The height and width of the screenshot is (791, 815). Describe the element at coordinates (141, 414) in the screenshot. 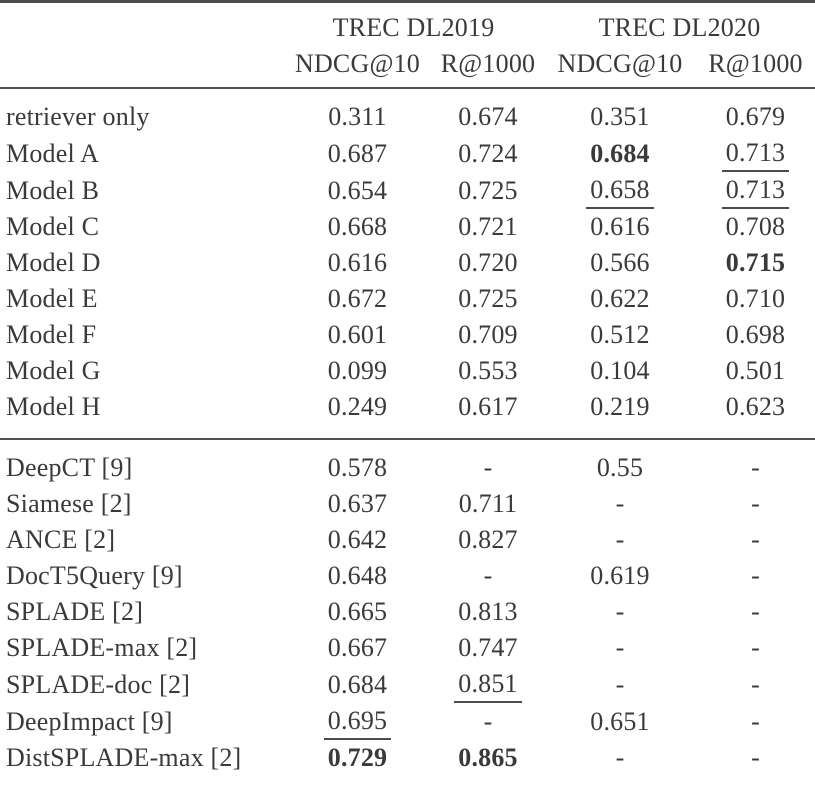

I see `row-label: Model H` at that location.